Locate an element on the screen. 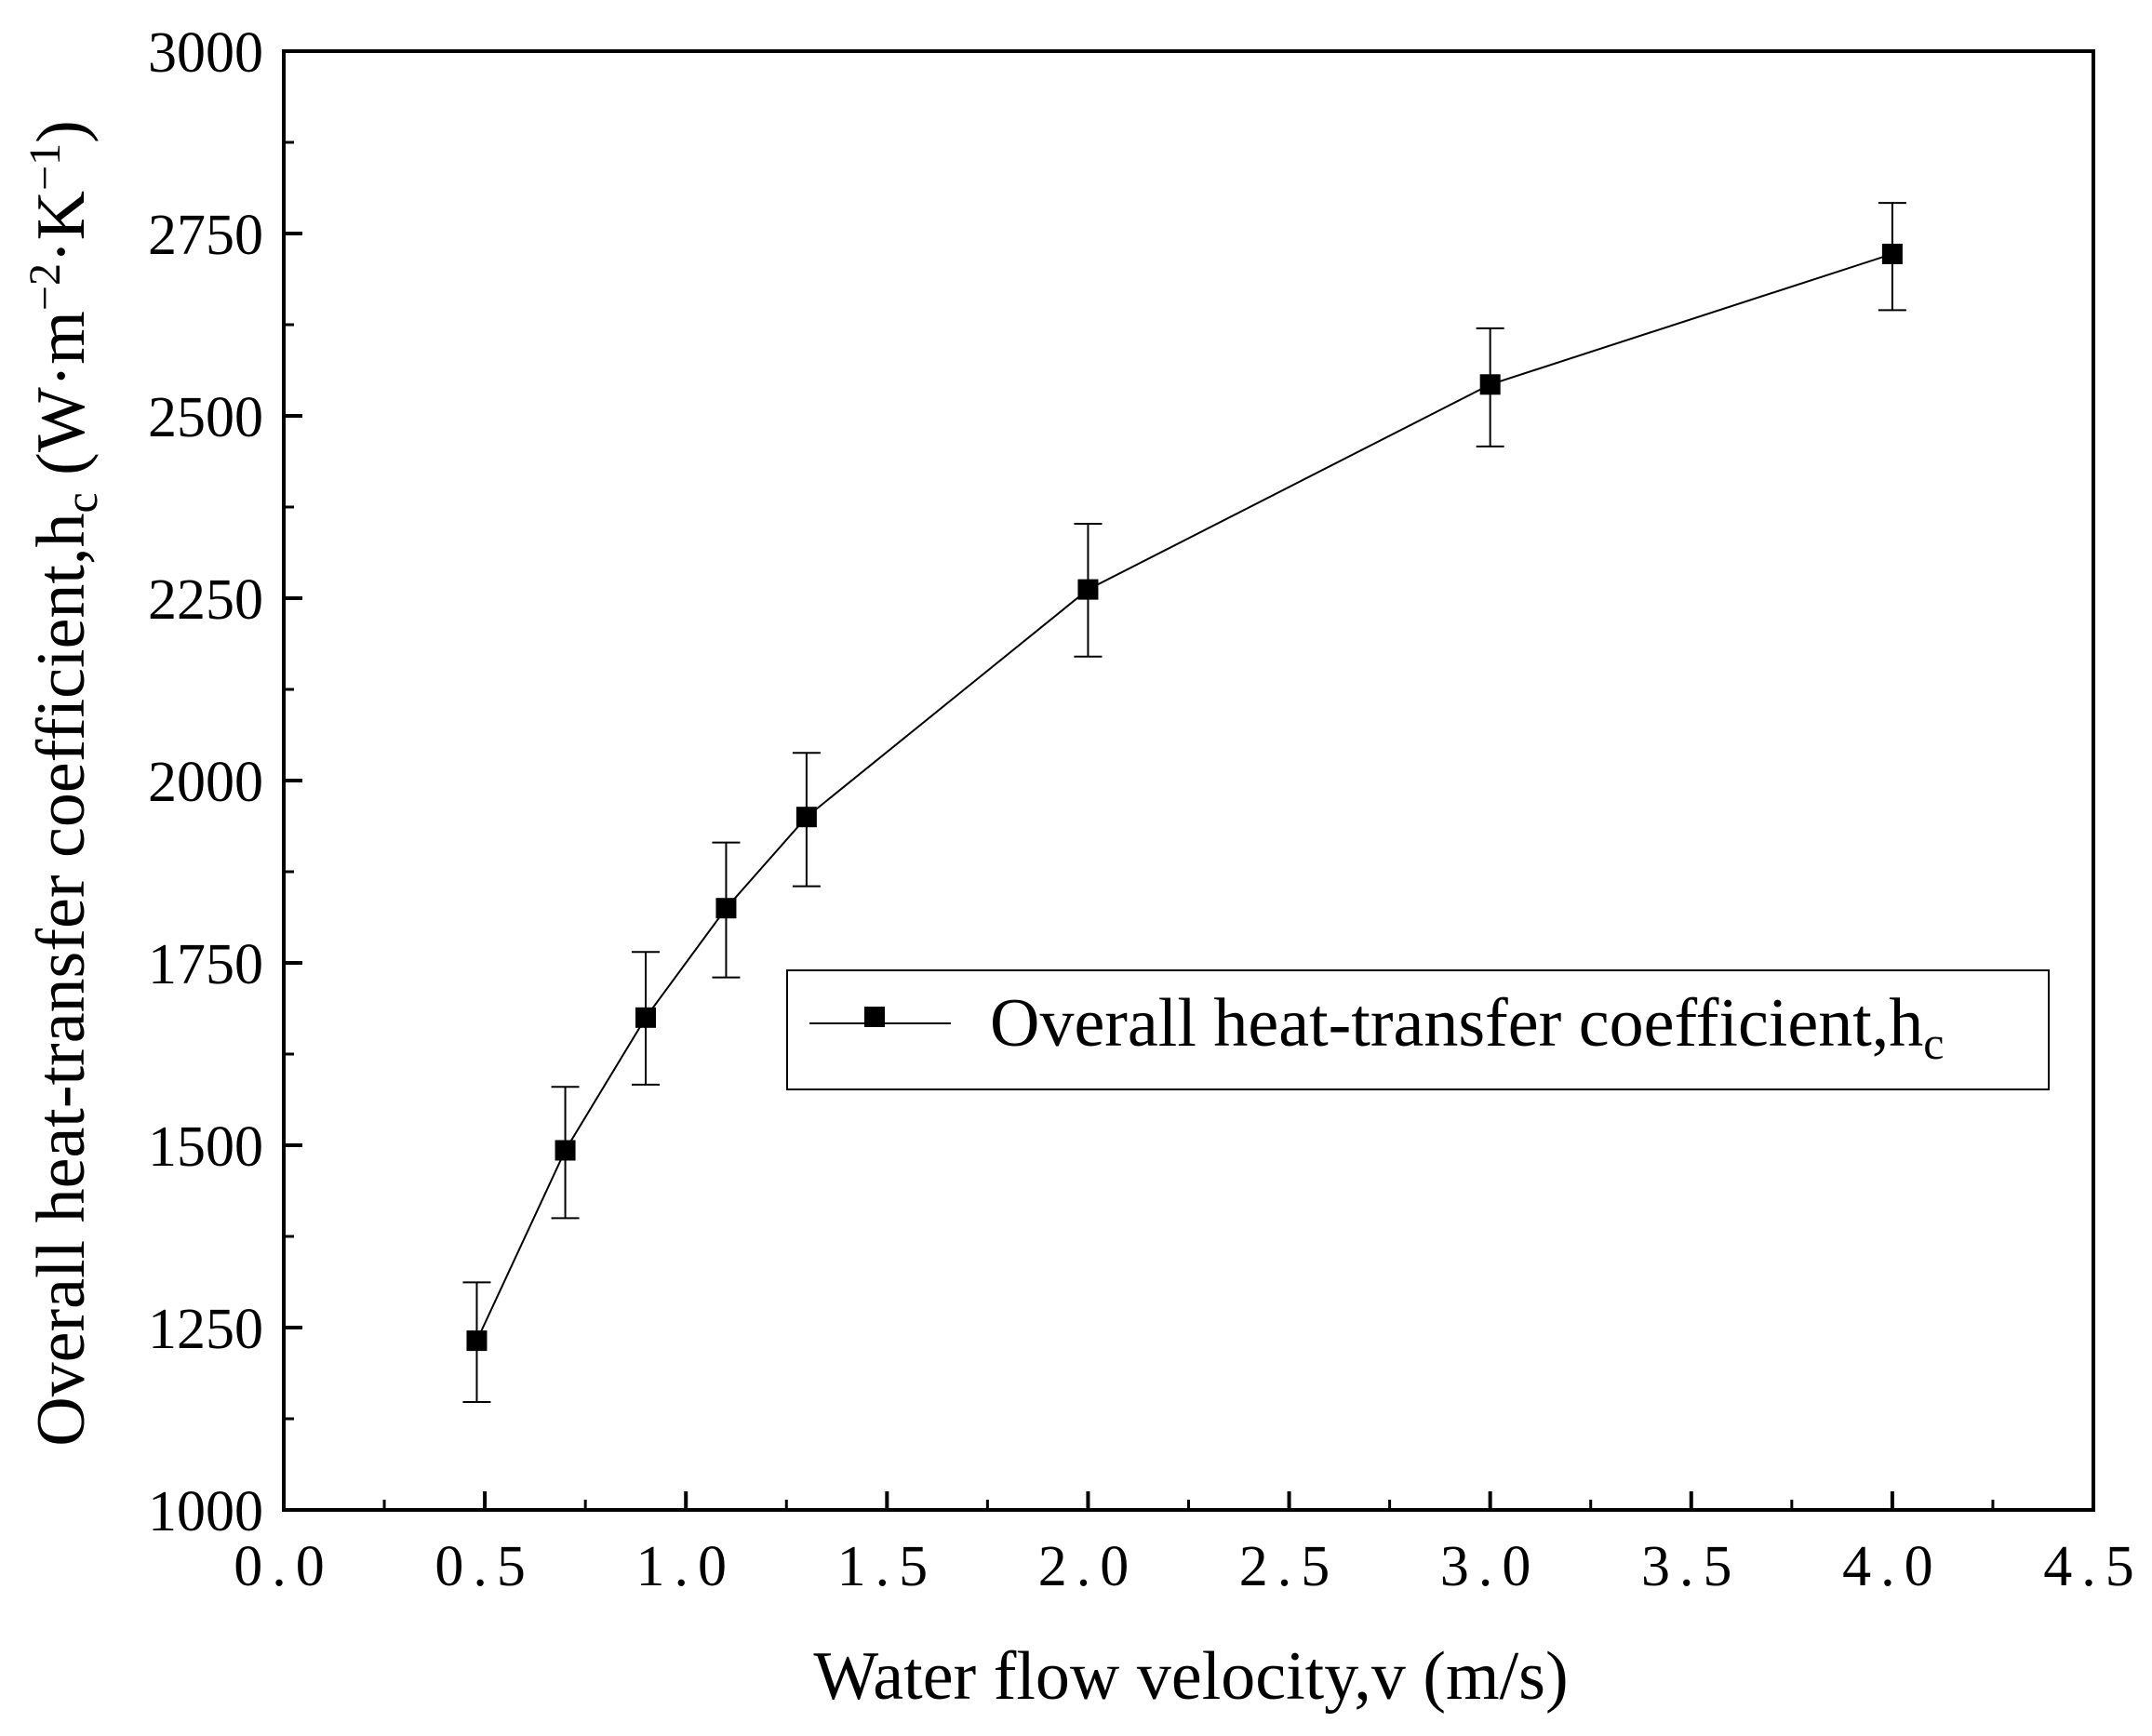 The width and height of the screenshot is (2152, 1736). y-tick-label: 2250 is located at coordinates (206, 600).